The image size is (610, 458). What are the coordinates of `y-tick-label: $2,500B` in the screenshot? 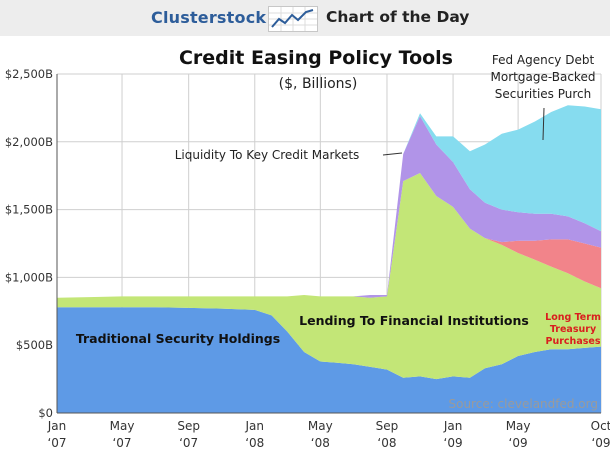 It's located at (29, 74).